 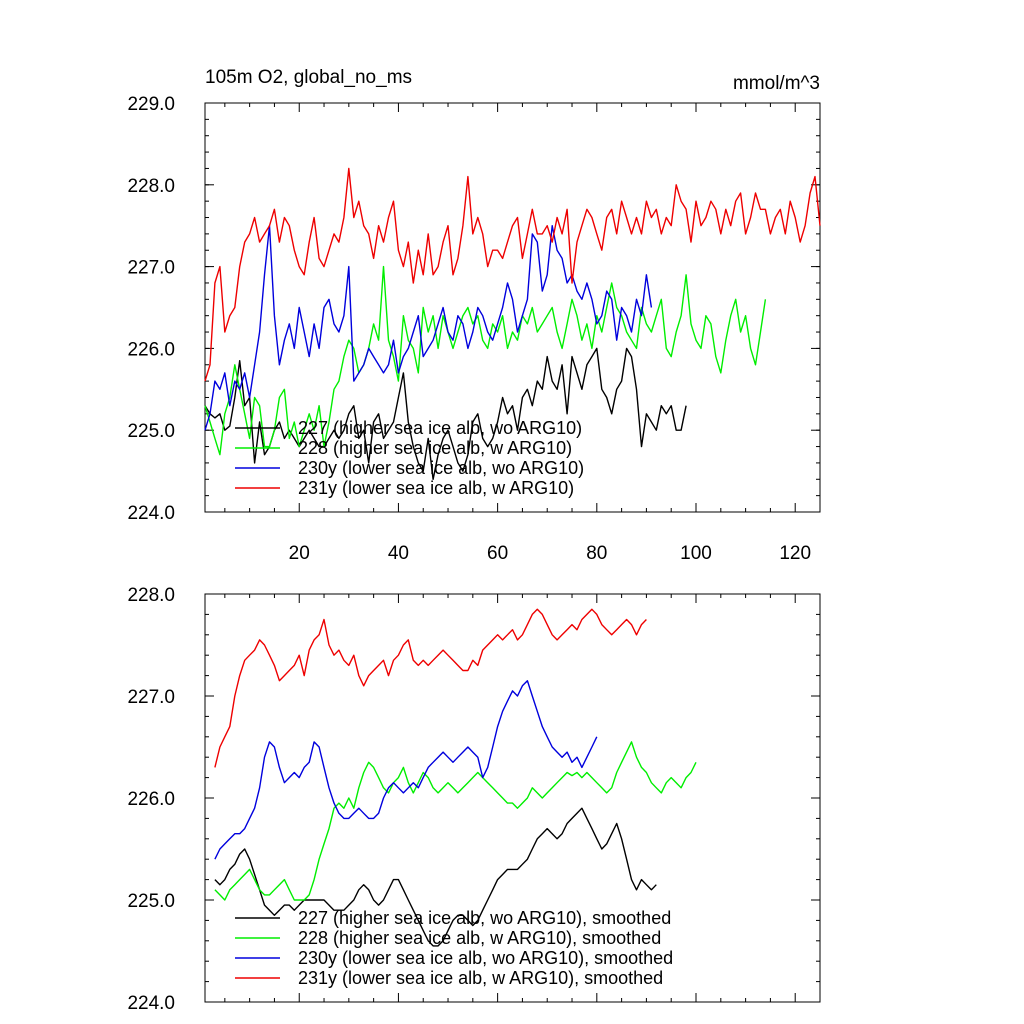 I want to click on legend-label-2: 228 (higher sea ice alb, w ARG10), so click(x=435, y=448).